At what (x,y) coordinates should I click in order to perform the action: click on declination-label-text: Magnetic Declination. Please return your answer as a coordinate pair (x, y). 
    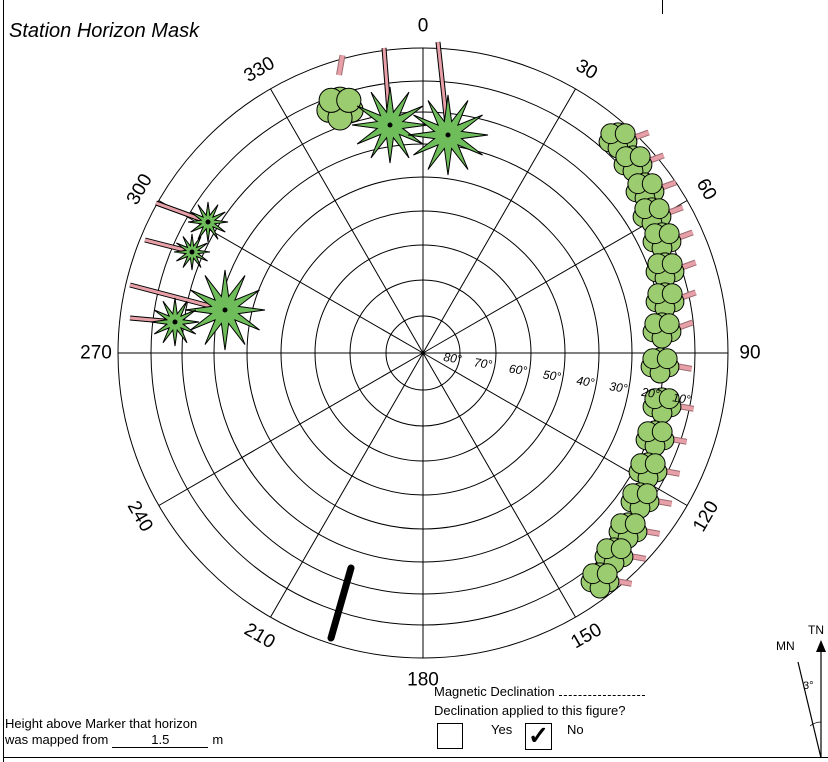
    Looking at the image, I should click on (494, 691).